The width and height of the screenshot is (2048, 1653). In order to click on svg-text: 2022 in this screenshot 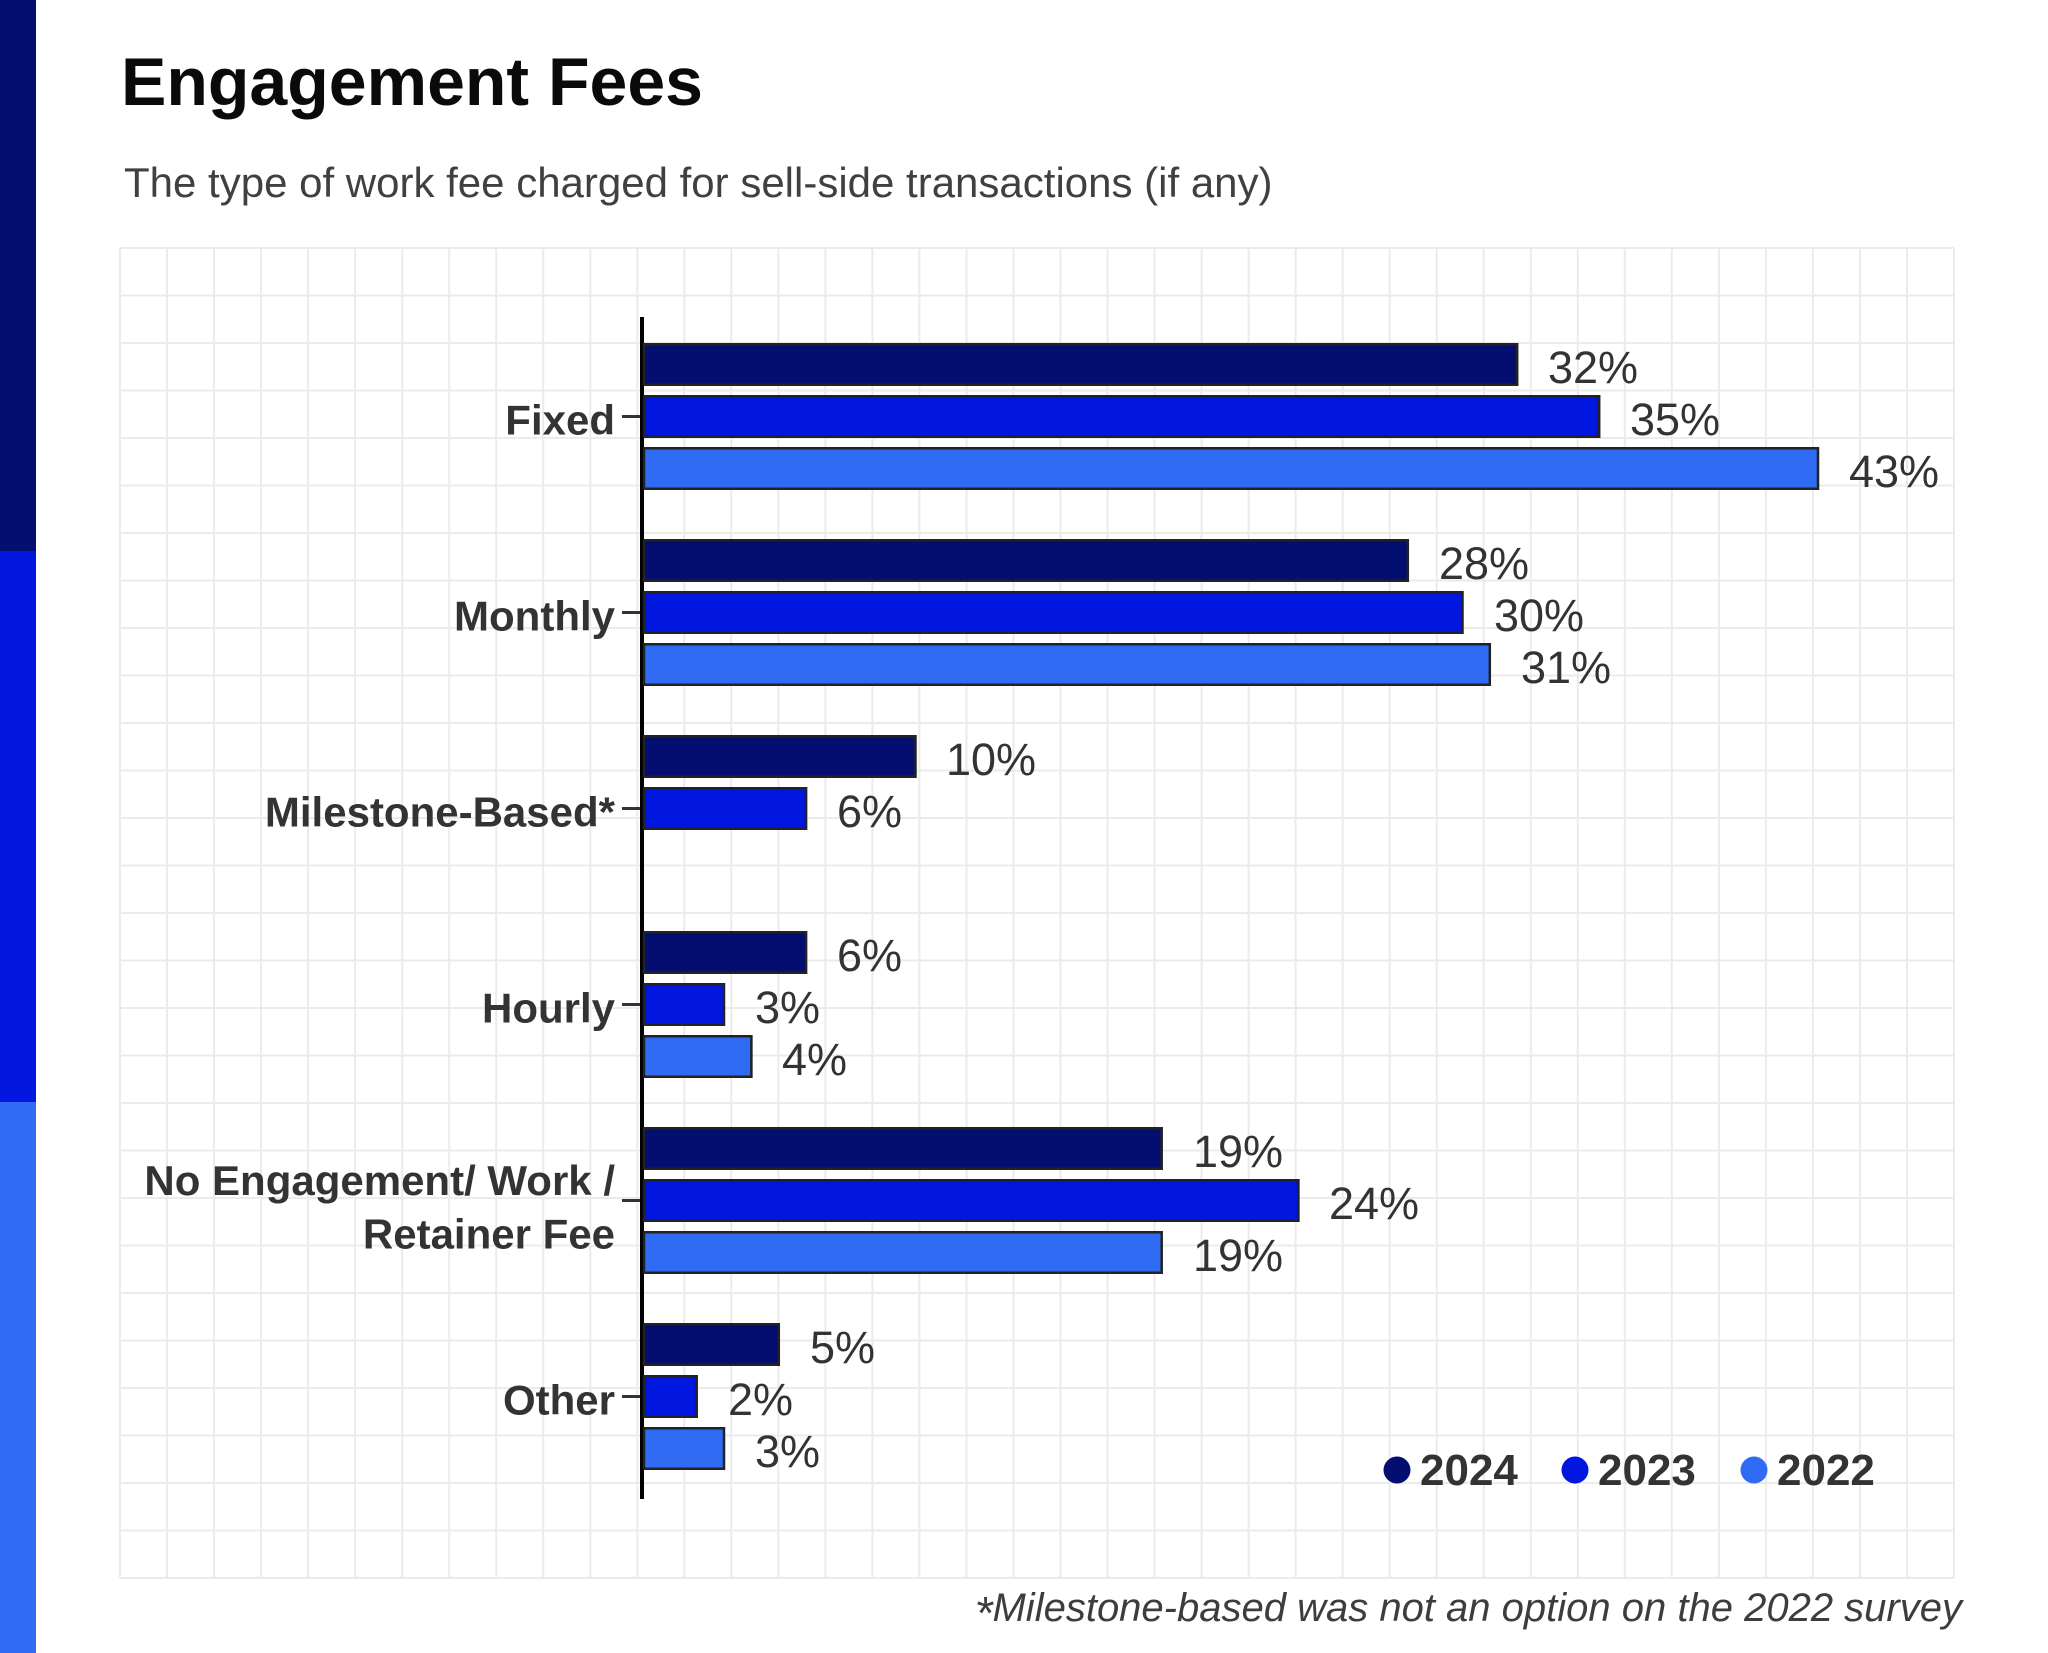, I will do `click(1826, 1470)`.